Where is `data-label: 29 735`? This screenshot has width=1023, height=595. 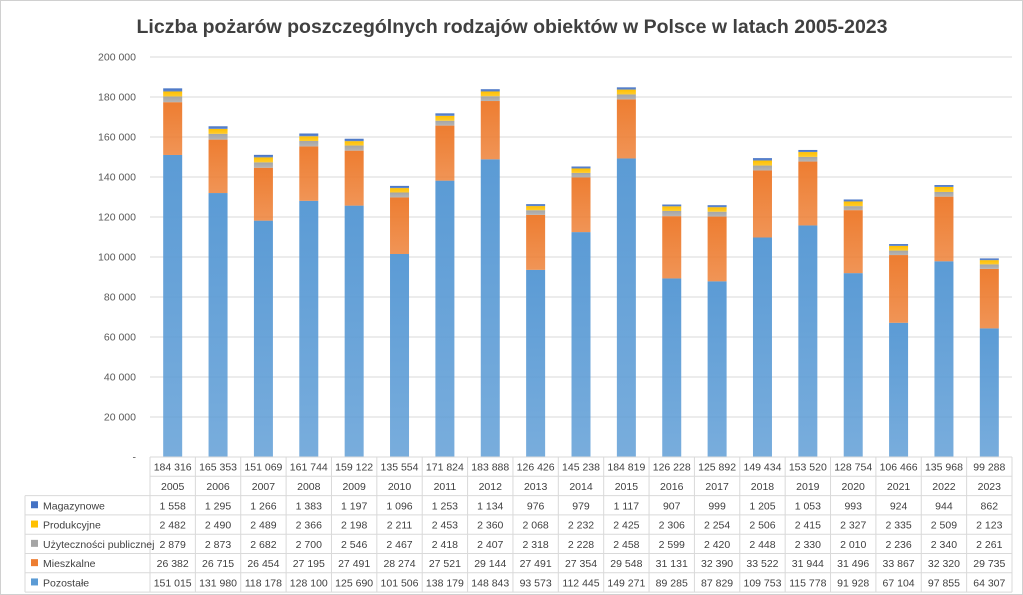
data-label: 29 735 is located at coordinates (989, 564).